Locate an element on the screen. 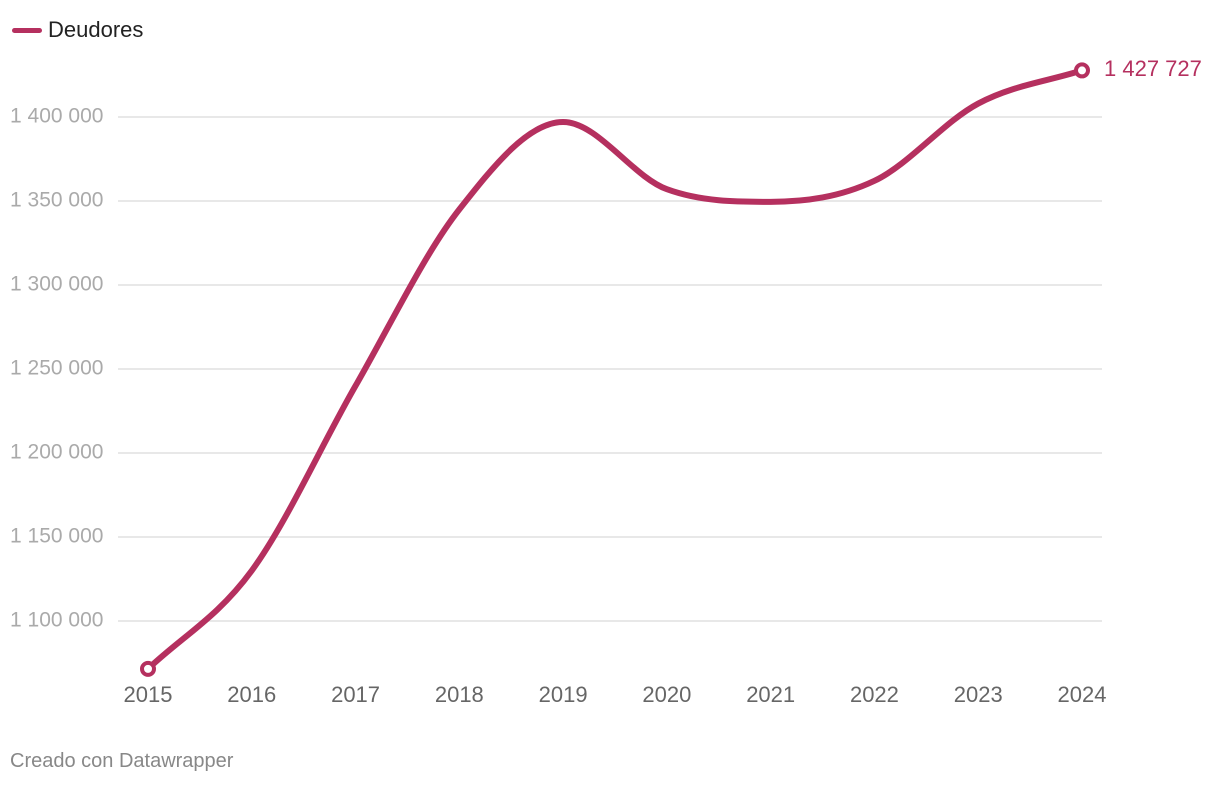  chart-legend: Deudores is located at coordinates (77, 30).